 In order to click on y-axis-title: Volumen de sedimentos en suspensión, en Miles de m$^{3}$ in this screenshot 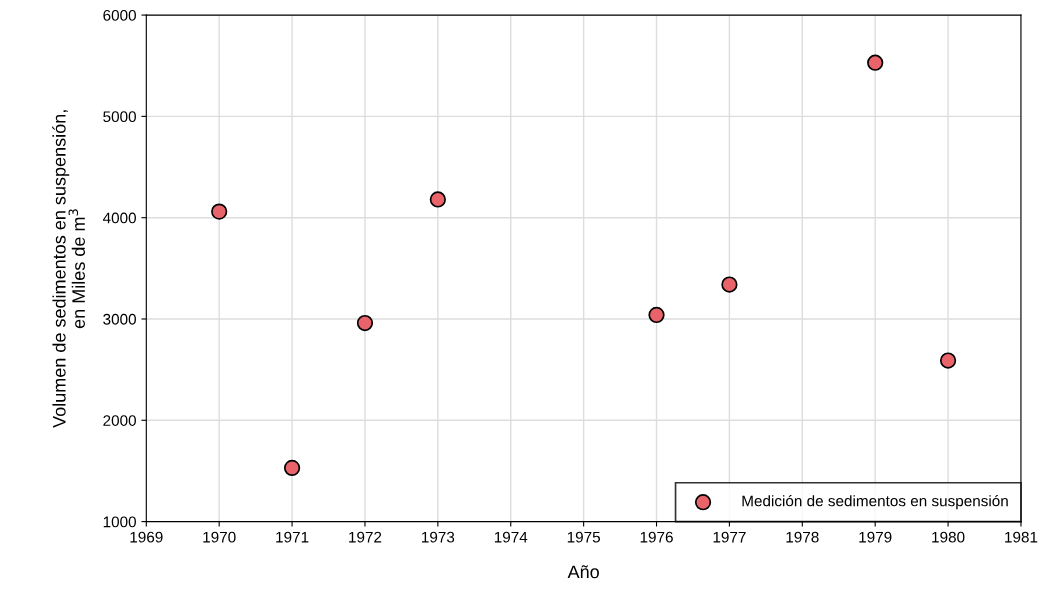, I will do `click(68, 269)`.